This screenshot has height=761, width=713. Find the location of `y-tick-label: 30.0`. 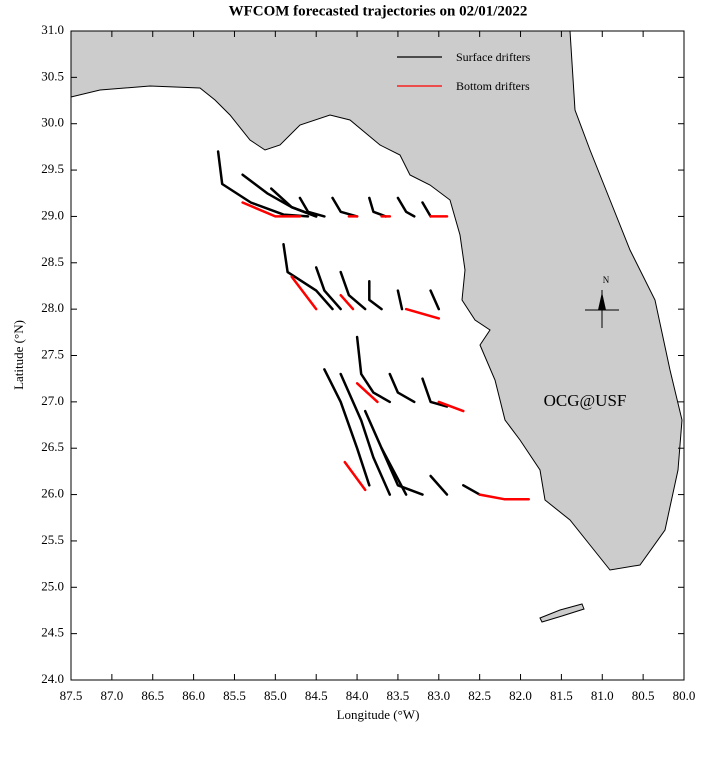

y-tick-label: 30.0 is located at coordinates (52, 122).